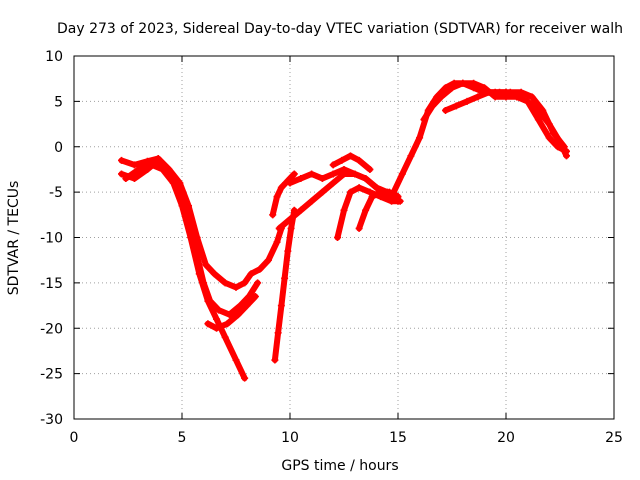 The height and width of the screenshot is (480, 640). What do you see at coordinates (58, 102) in the screenshot?
I see `y-tick-label: 5` at bounding box center [58, 102].